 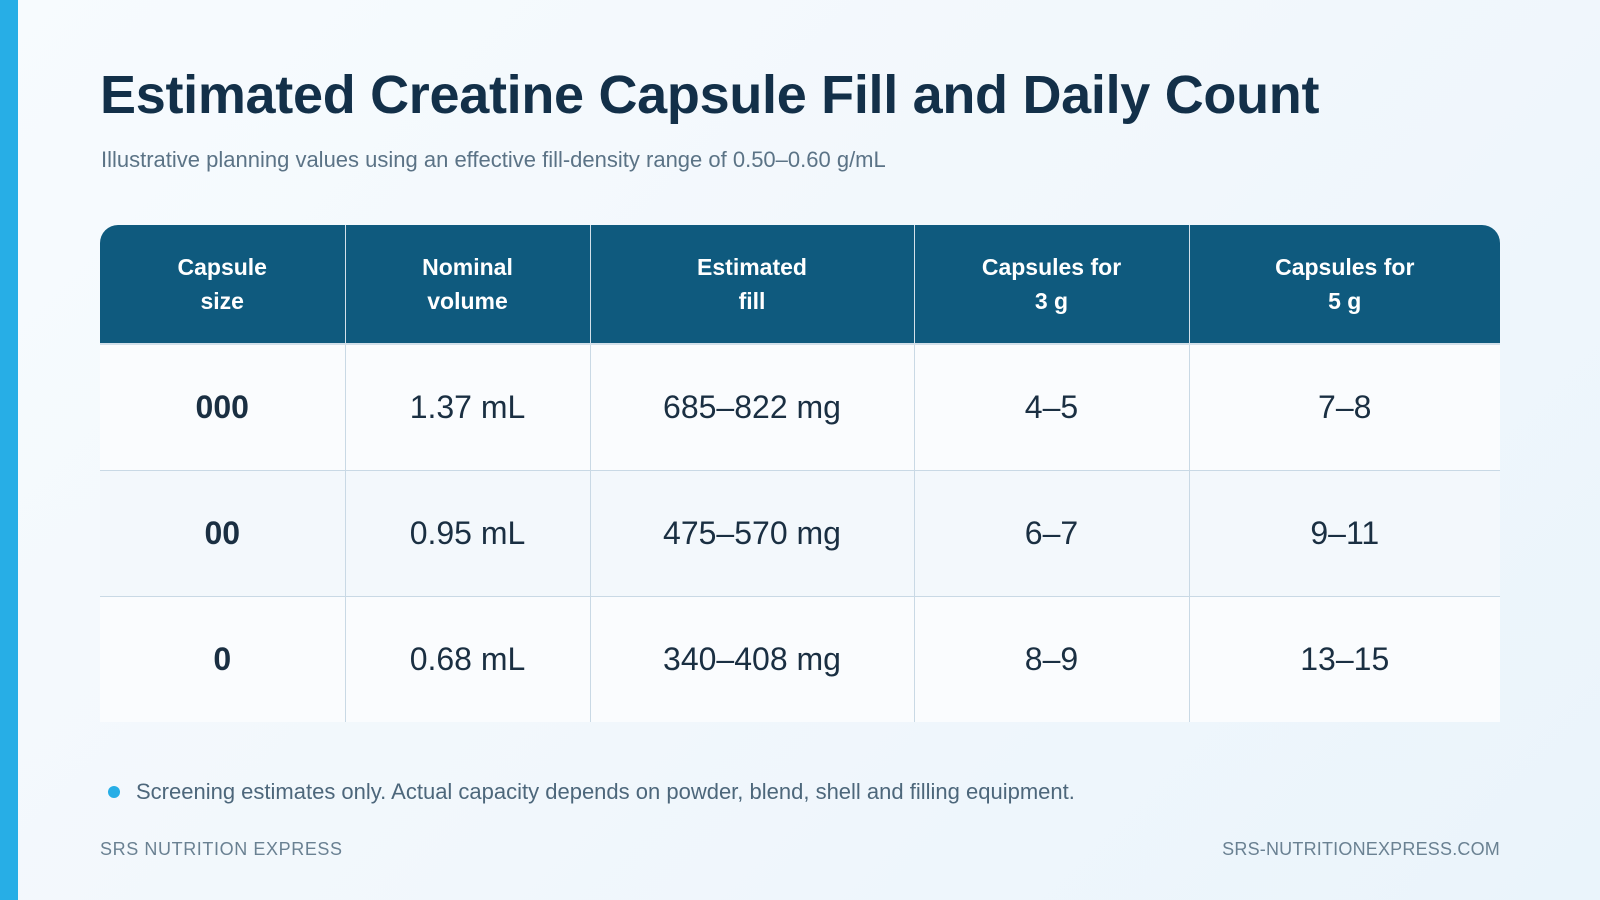 What do you see at coordinates (1052, 533) in the screenshot?
I see `capsules-3g-cell: 6–7` at bounding box center [1052, 533].